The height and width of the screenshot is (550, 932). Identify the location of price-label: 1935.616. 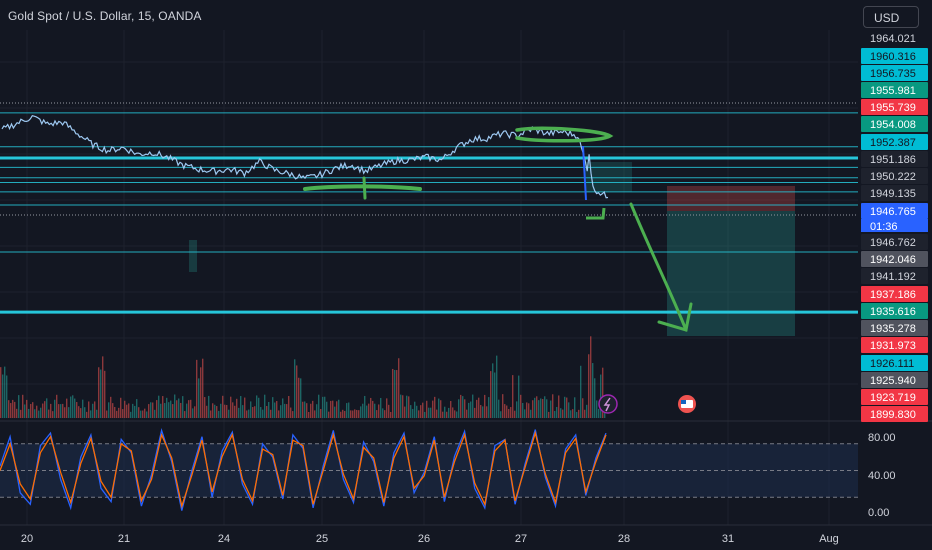
(893, 312).